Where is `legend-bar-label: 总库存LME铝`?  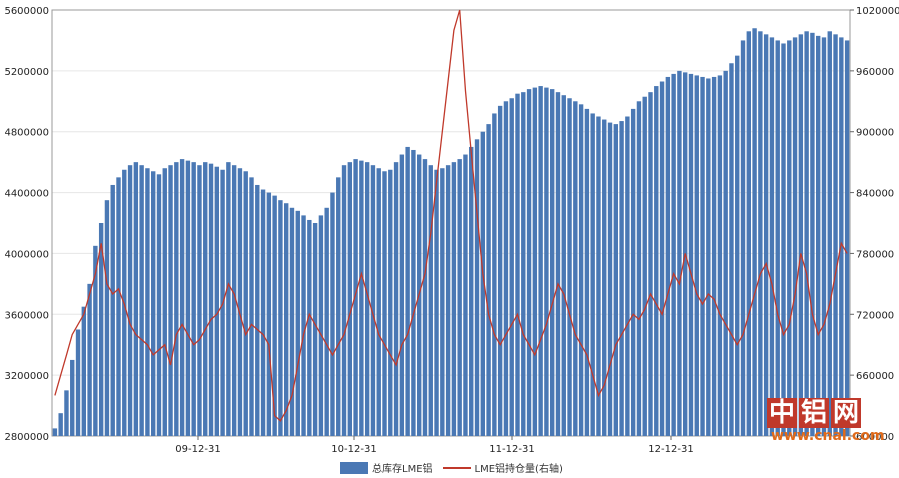 legend-bar-label: 总库存LME铝 is located at coordinates (402, 469).